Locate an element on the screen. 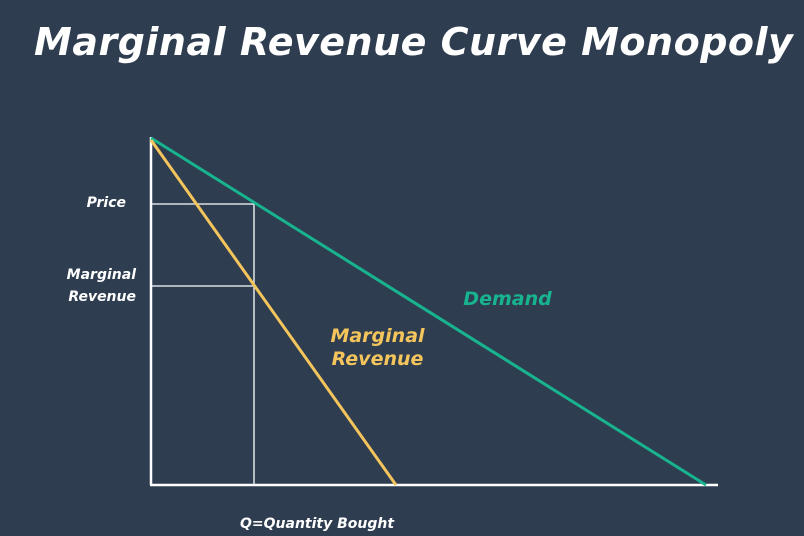 The height and width of the screenshot is (536, 804). marginal-revenue-curve-label: Marginal Revenue is located at coordinates (377, 348).